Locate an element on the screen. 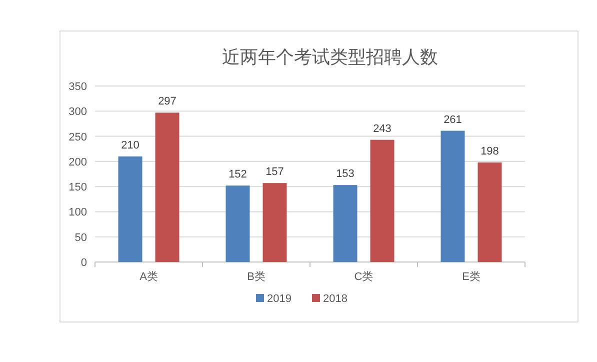 Image resolution: width=597 pixels, height=362 pixels. y-tick-label: 200 is located at coordinates (77, 162).